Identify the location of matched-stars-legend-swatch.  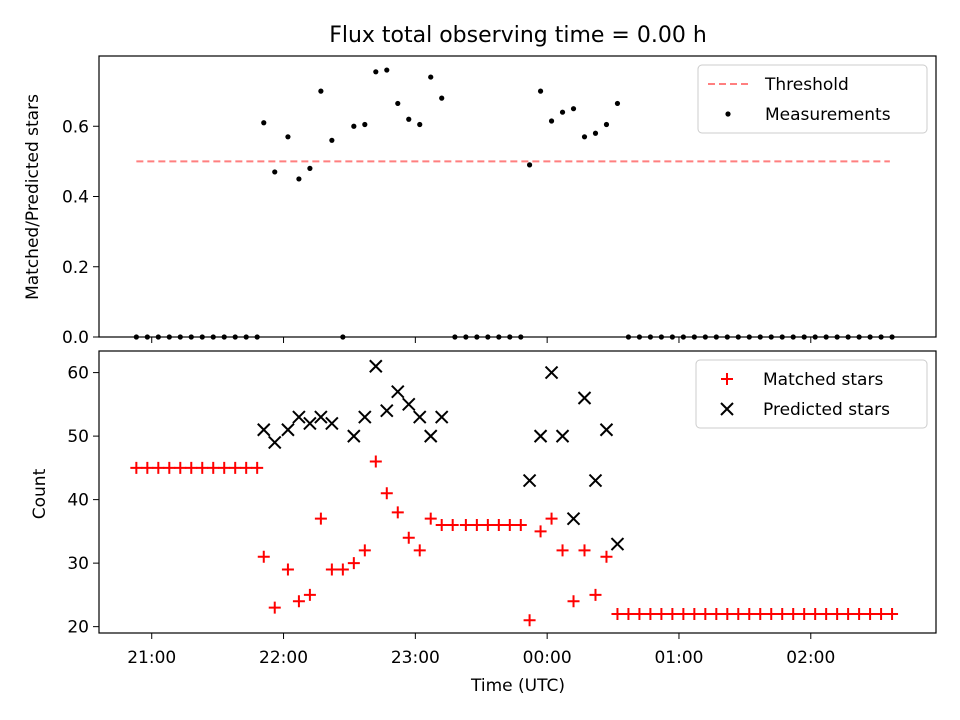
(727, 379).